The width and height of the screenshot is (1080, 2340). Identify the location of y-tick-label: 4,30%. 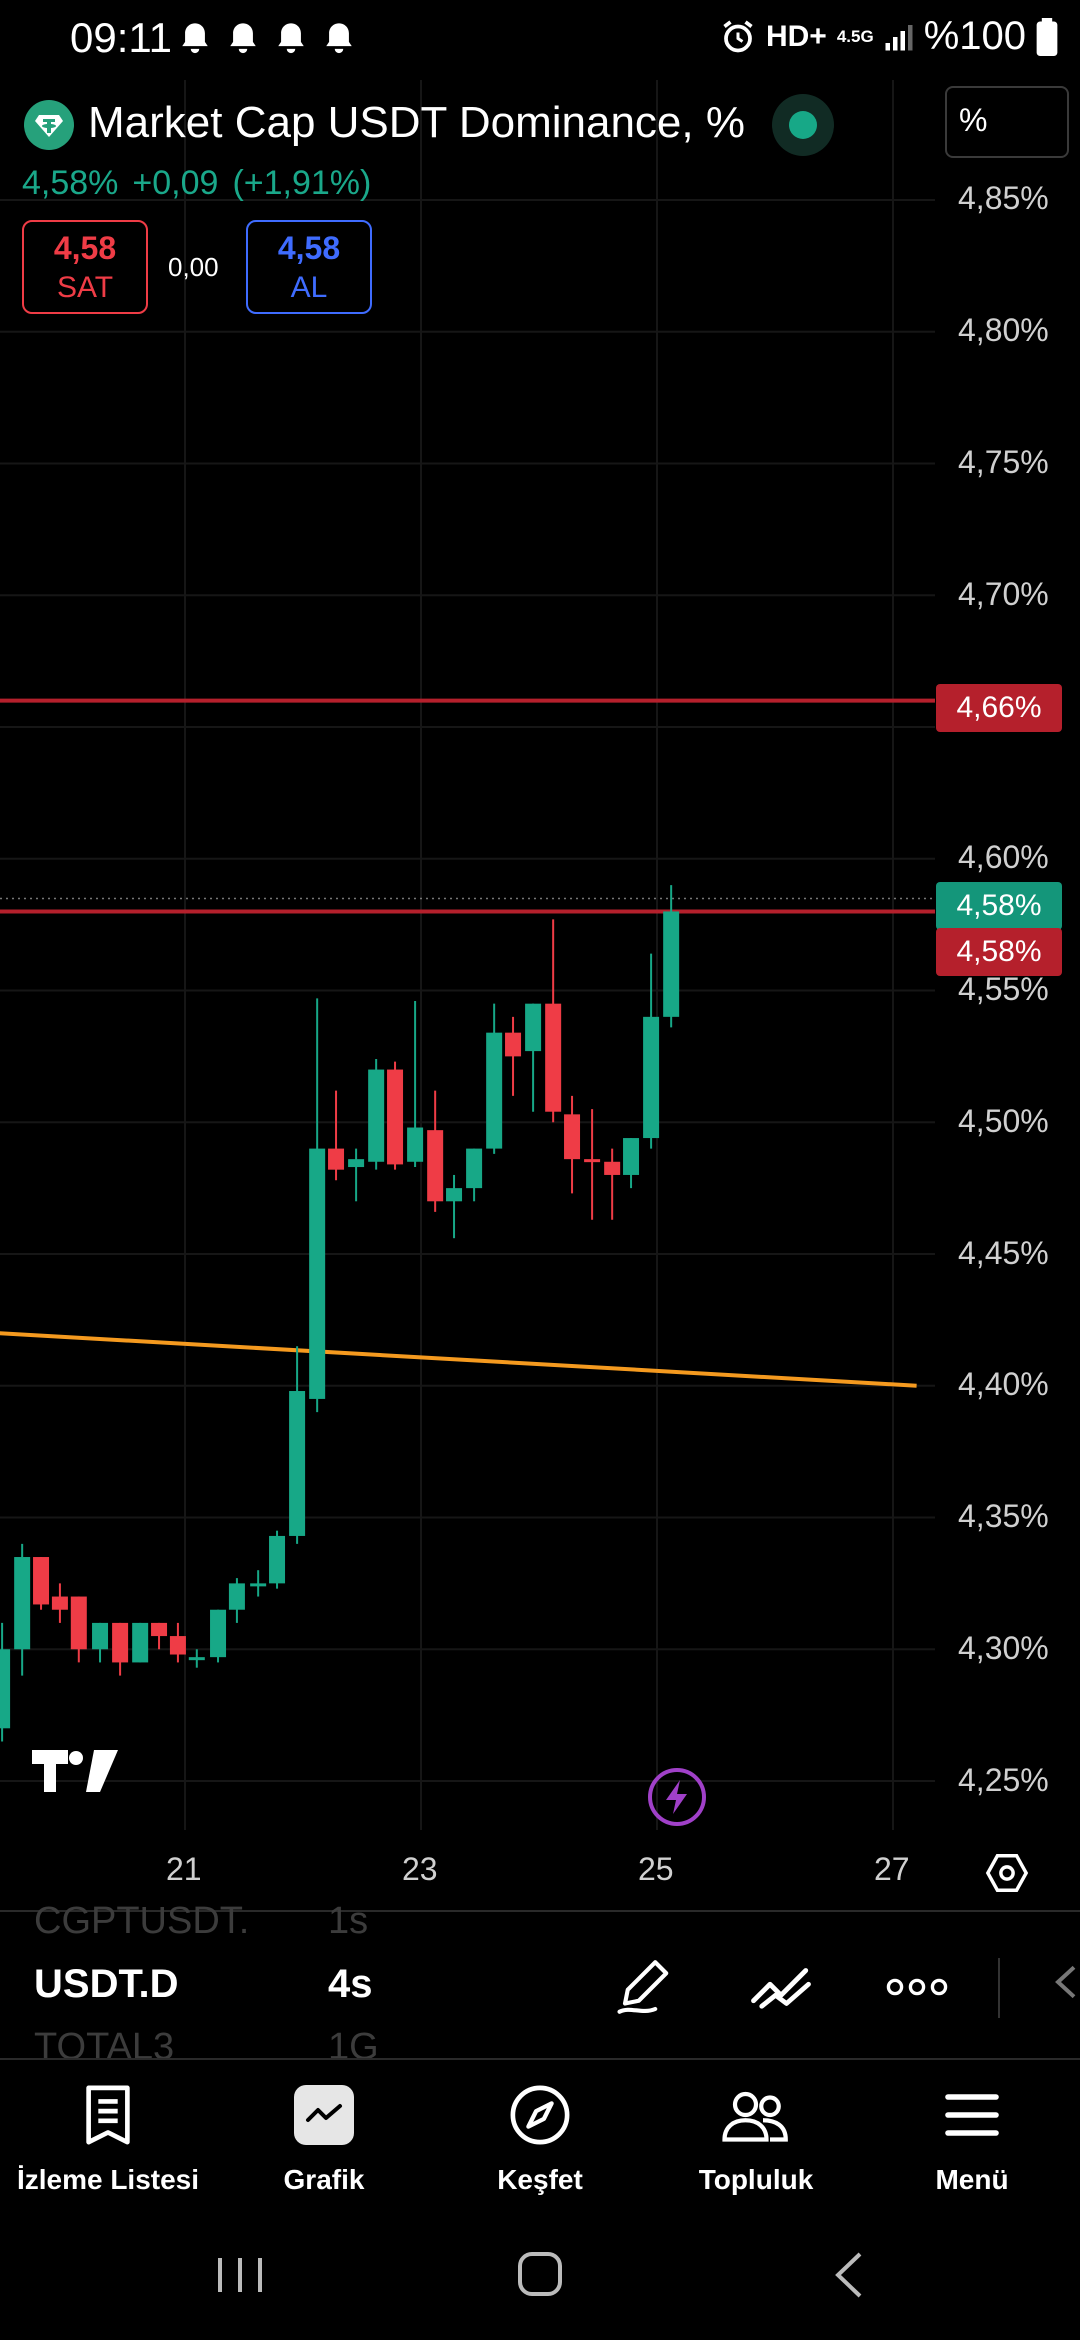
(1003, 1648).